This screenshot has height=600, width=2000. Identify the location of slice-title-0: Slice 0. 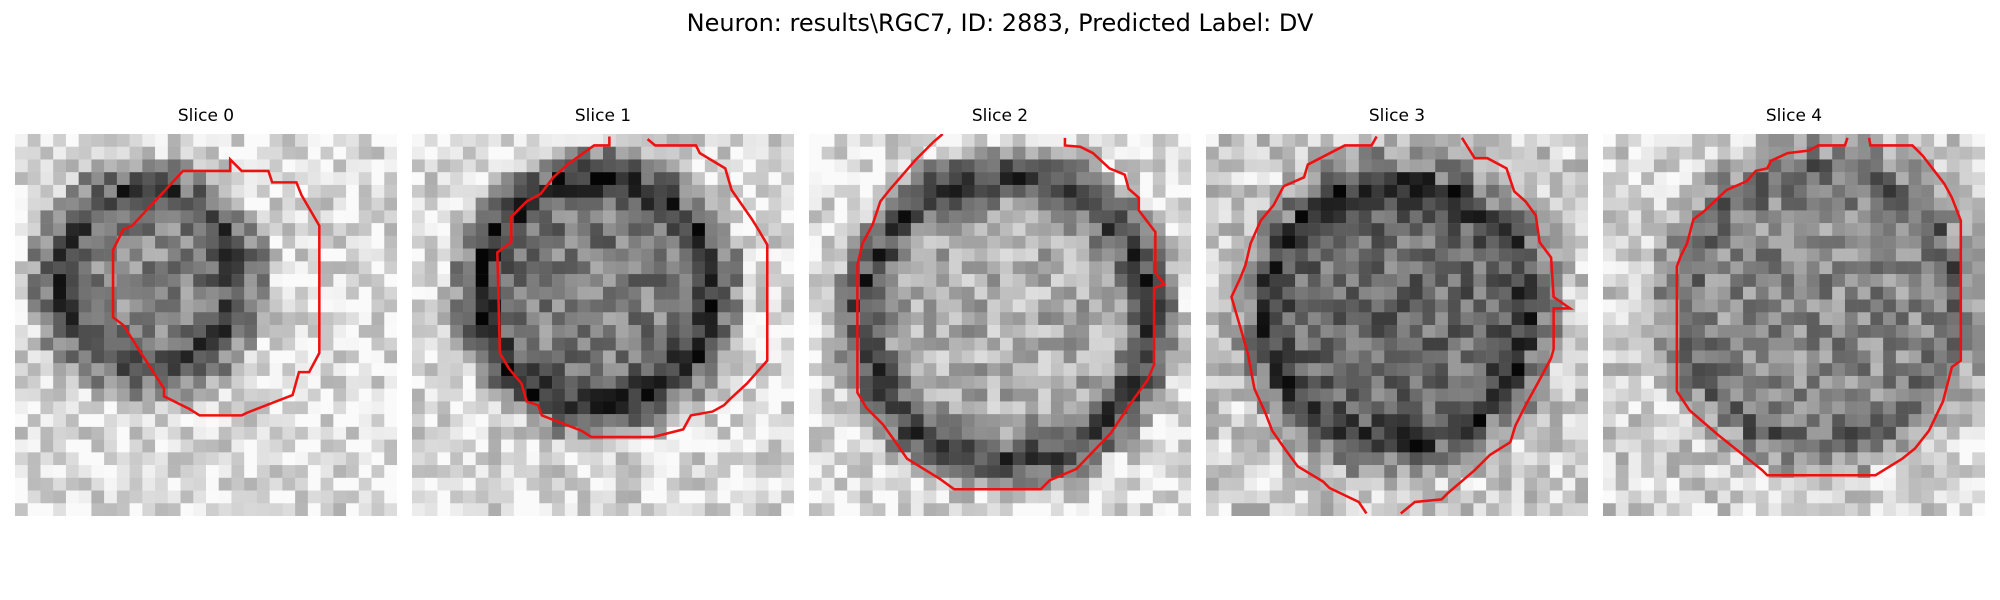
(206, 116).